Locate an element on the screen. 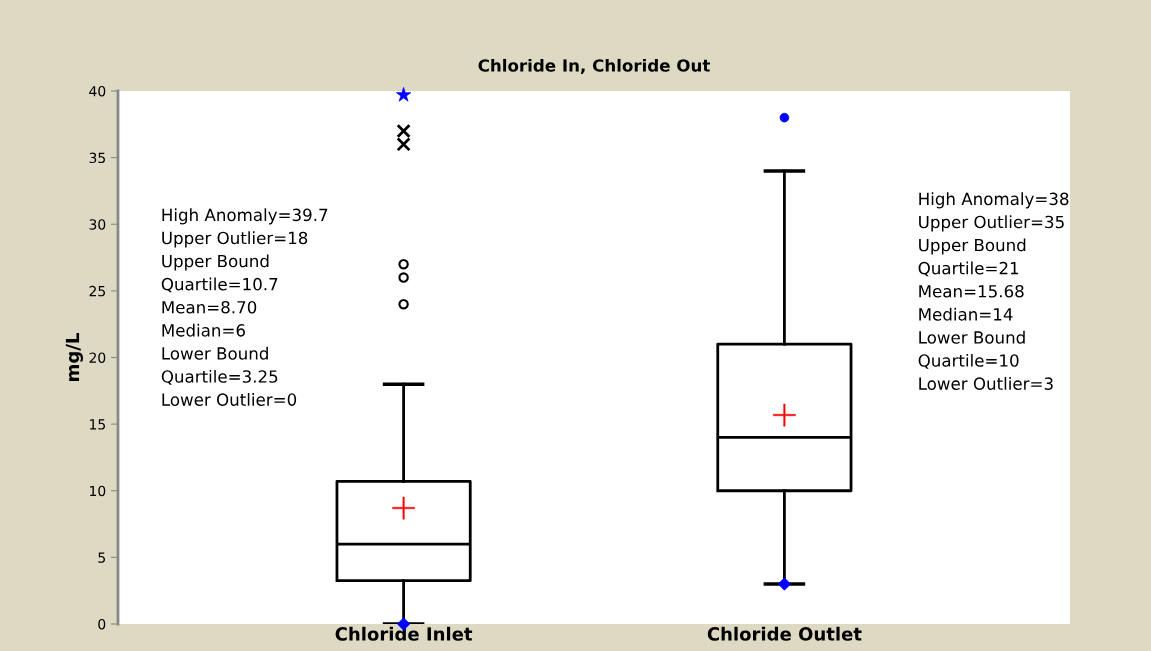 The width and height of the screenshot is (1151, 651). y-axis-title: mg/L is located at coordinates (74, 357).